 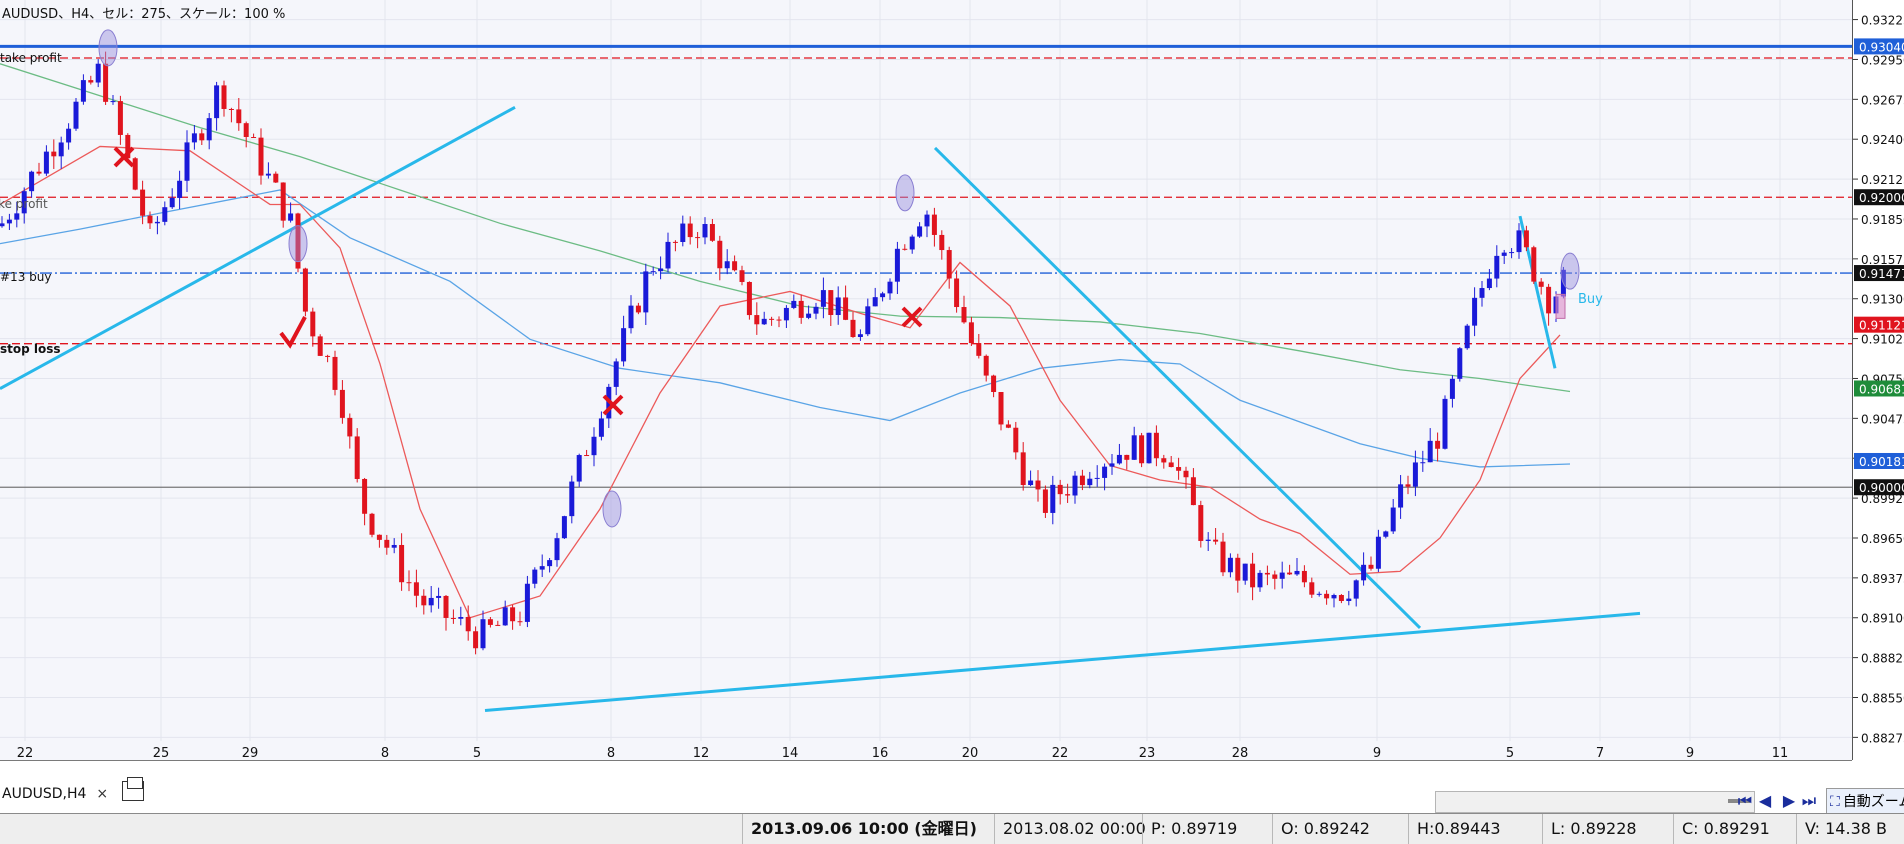 What do you see at coordinates (30, 349) in the screenshot?
I see `label-stop-loss: stop loss` at bounding box center [30, 349].